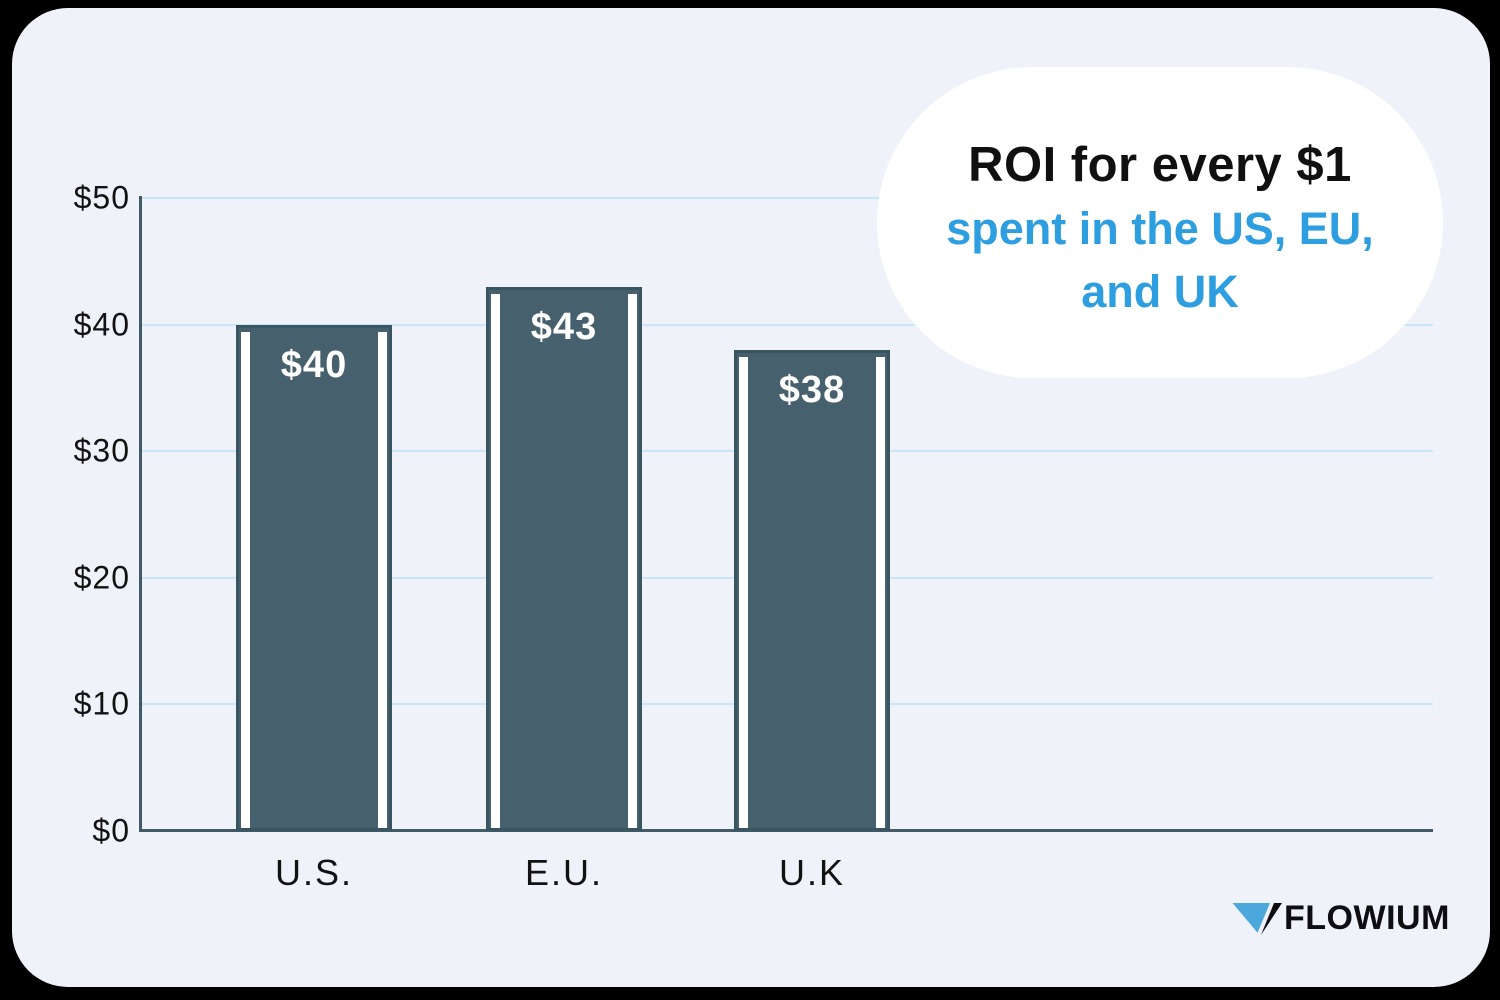 The image size is (1500, 1000). I want to click on chart-title-line2: spent in the US, EU,, so click(1160, 228).